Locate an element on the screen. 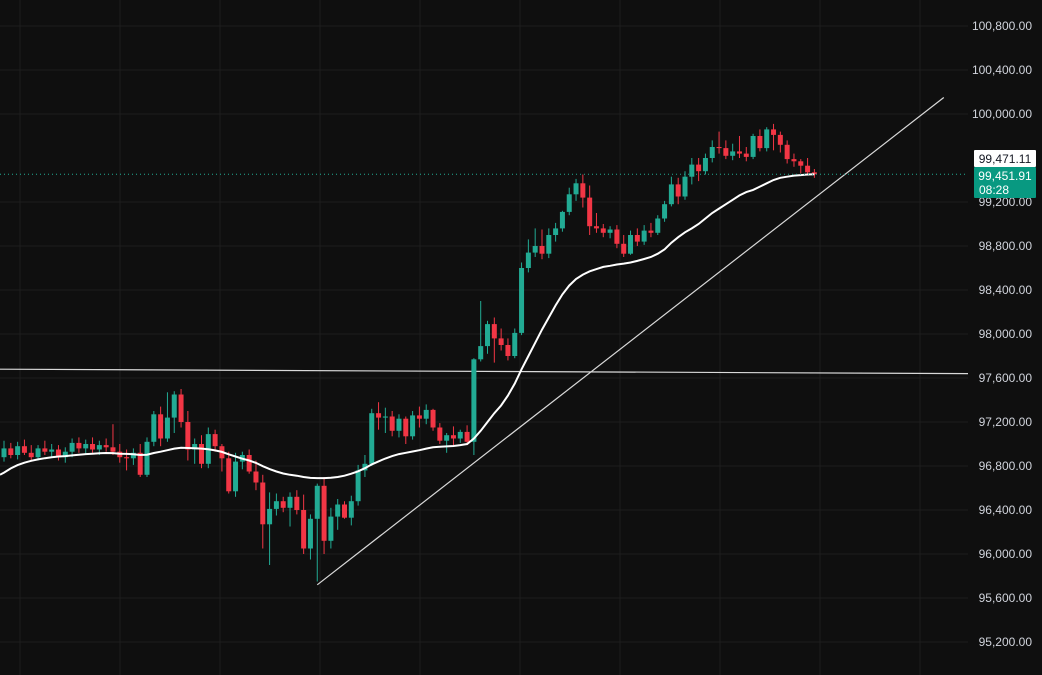  last-price-label: 99,451.91 is located at coordinates (1005, 176).